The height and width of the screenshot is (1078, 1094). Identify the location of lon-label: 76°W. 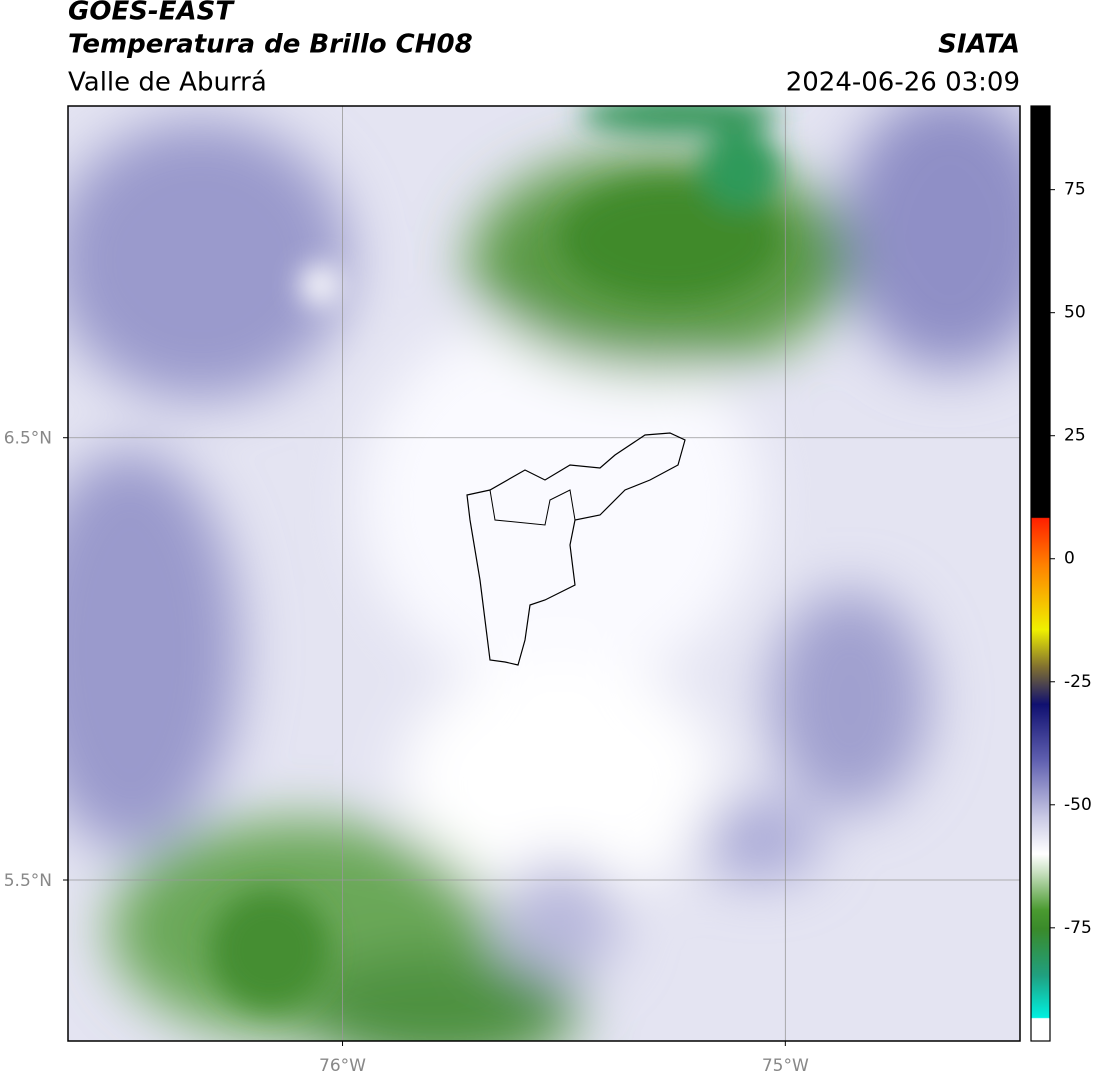
(342, 1066).